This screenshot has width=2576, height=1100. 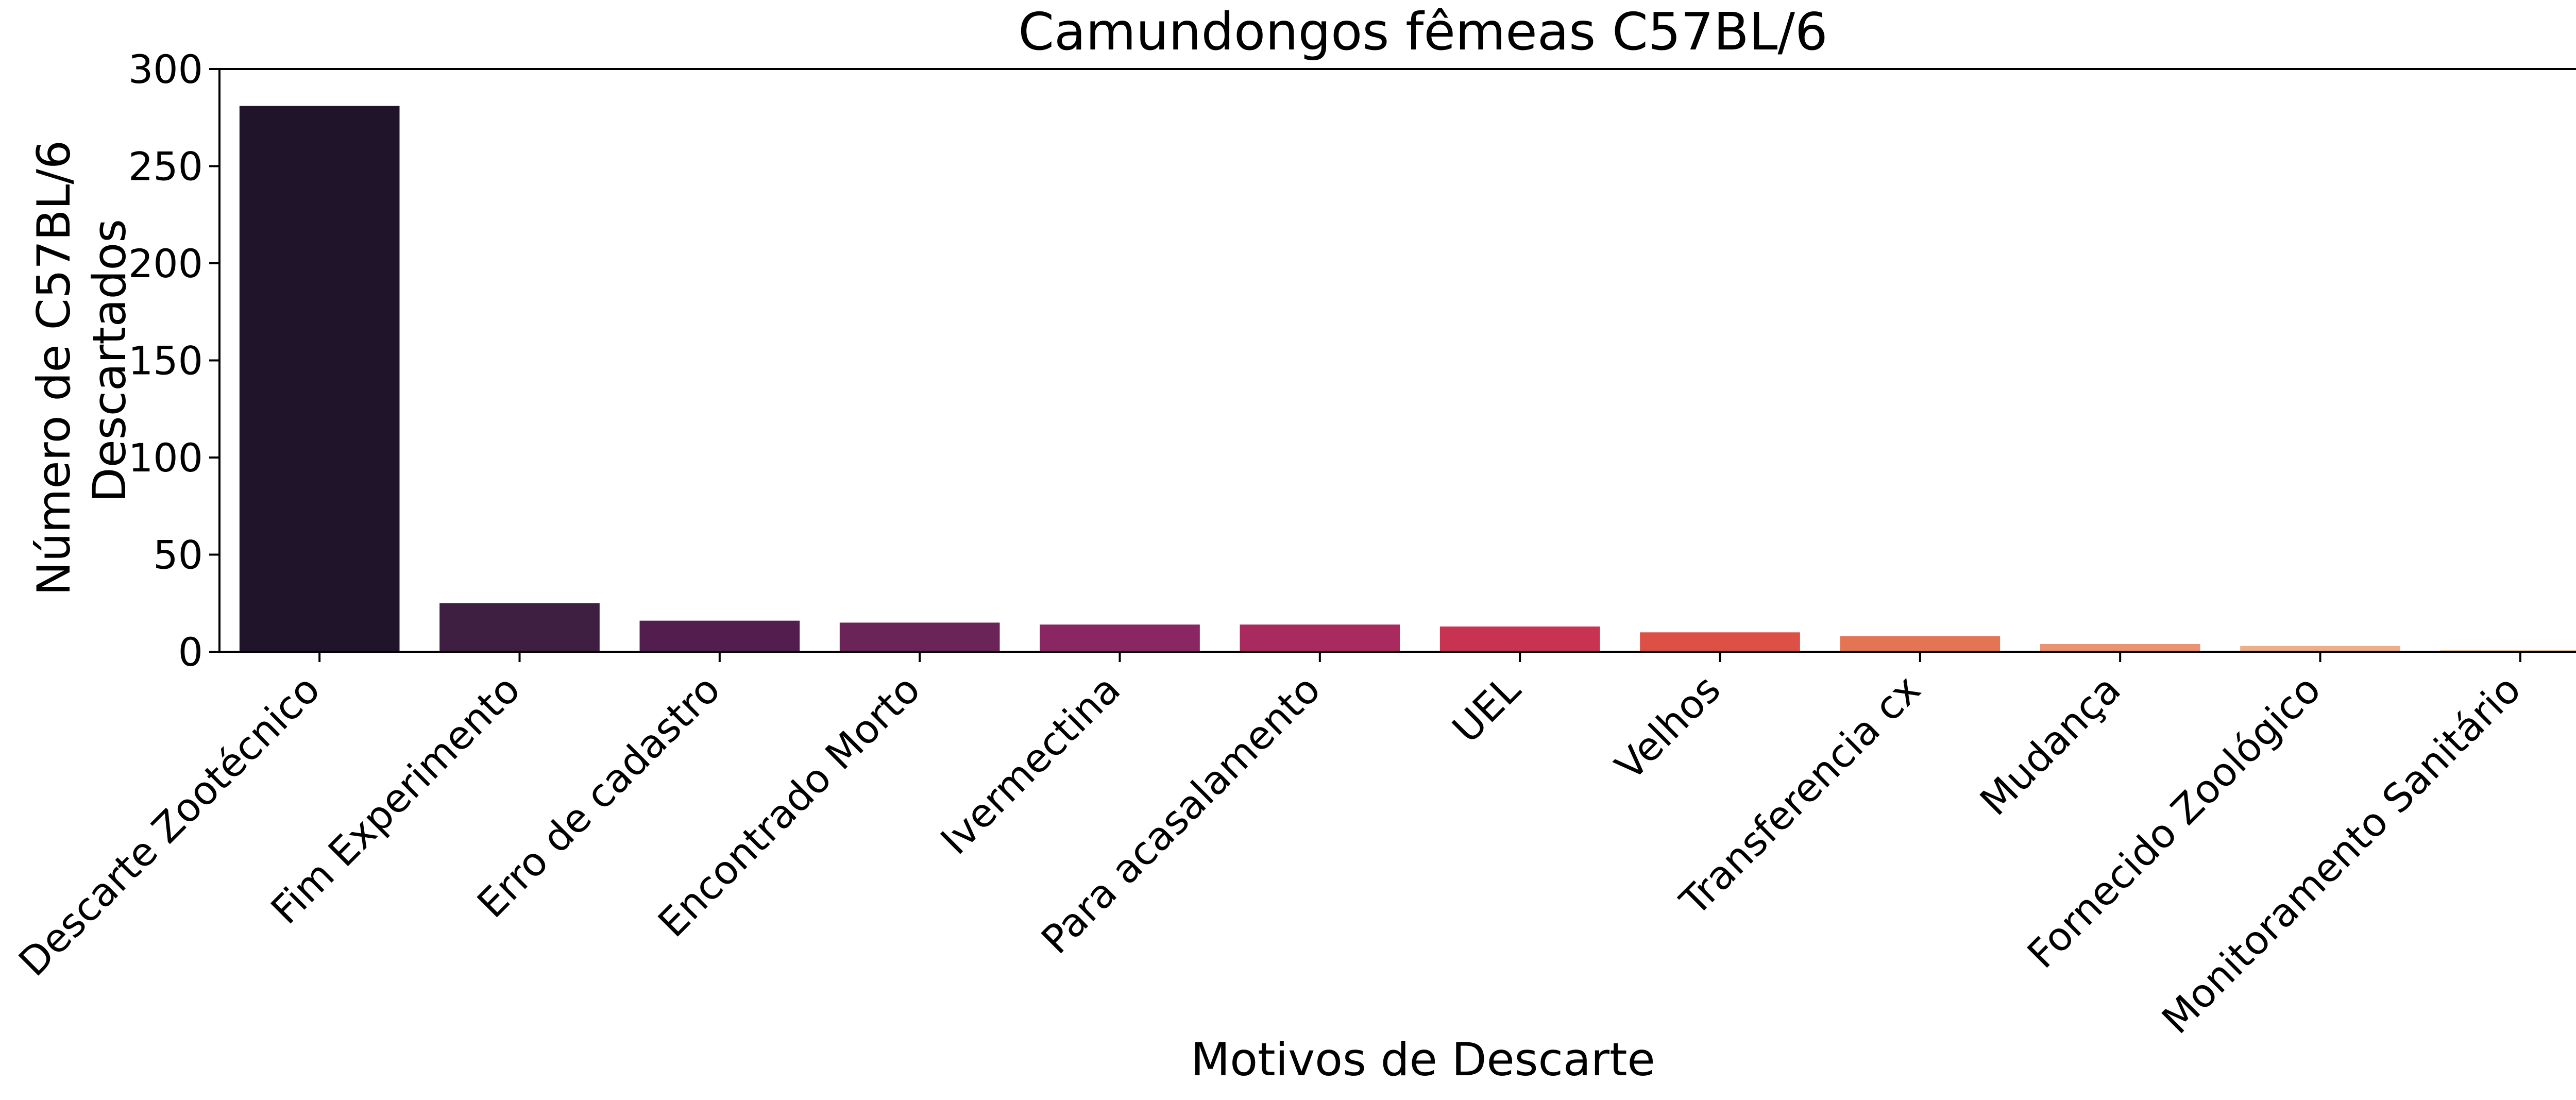 What do you see at coordinates (165, 69) in the screenshot?
I see `y-tick-label: 300` at bounding box center [165, 69].